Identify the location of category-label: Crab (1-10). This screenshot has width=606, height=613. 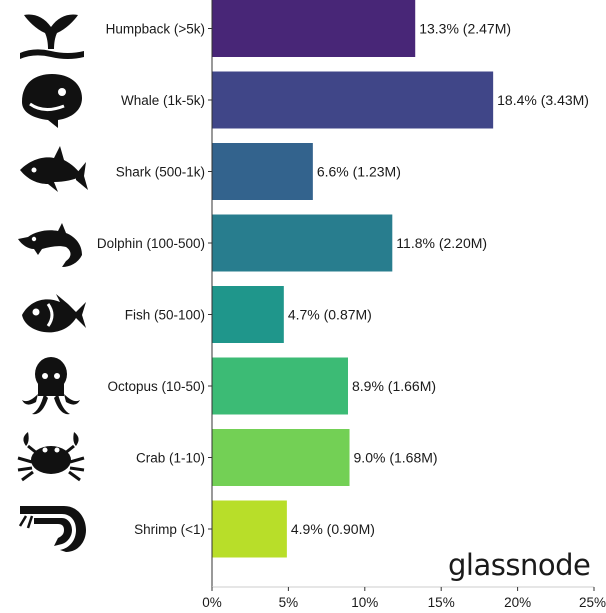
(170, 458).